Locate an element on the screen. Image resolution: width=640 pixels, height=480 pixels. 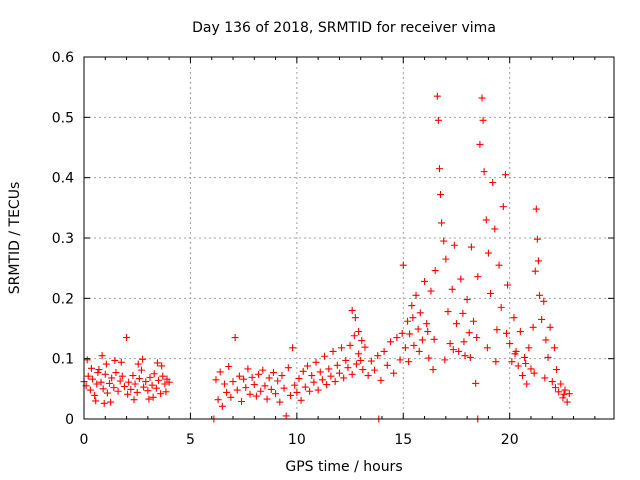
y-tick-label: 0.1 is located at coordinates (63, 360).